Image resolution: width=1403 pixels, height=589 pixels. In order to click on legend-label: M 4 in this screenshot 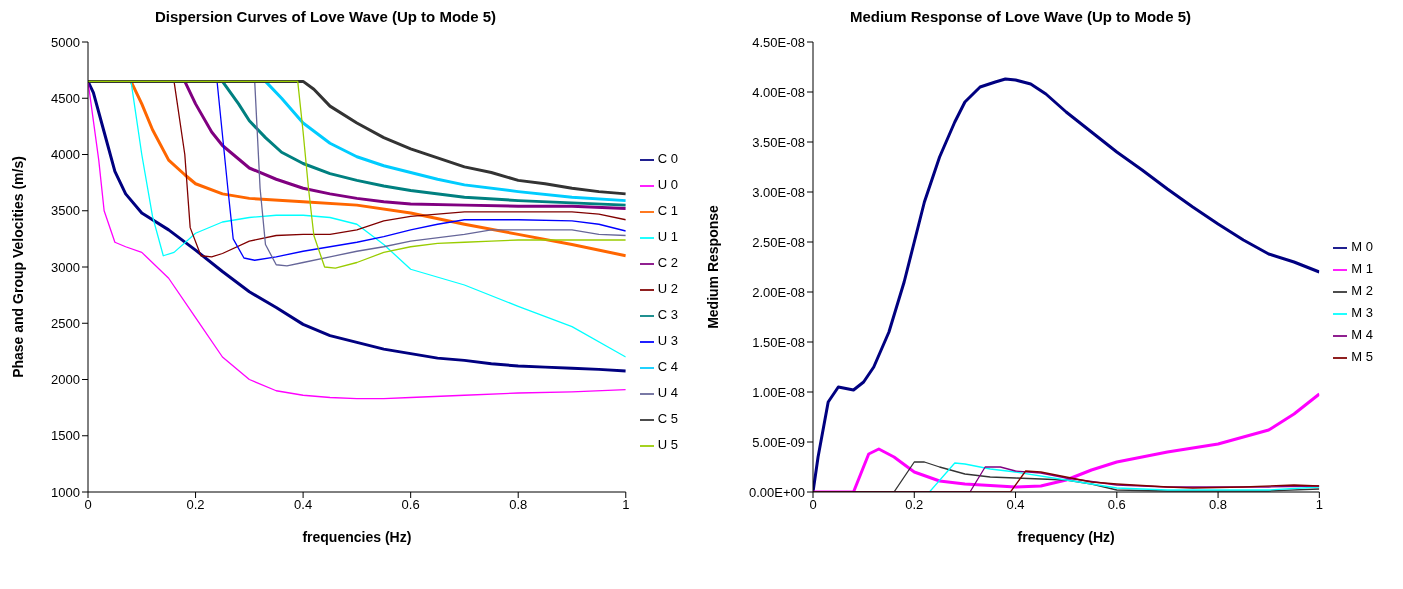, I will do `click(1362, 334)`.